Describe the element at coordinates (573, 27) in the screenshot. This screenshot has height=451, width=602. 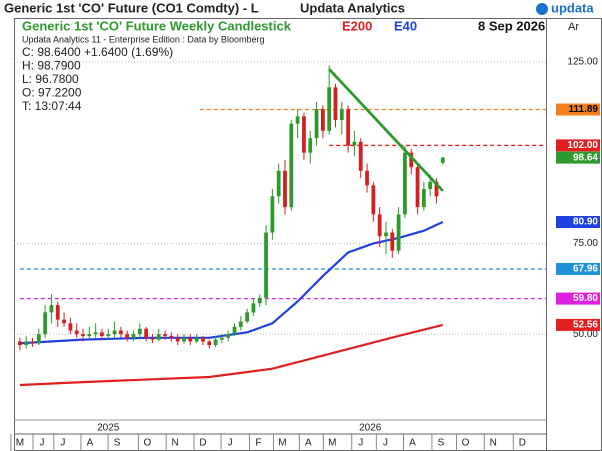
I see `corner-label: Ar` at that location.